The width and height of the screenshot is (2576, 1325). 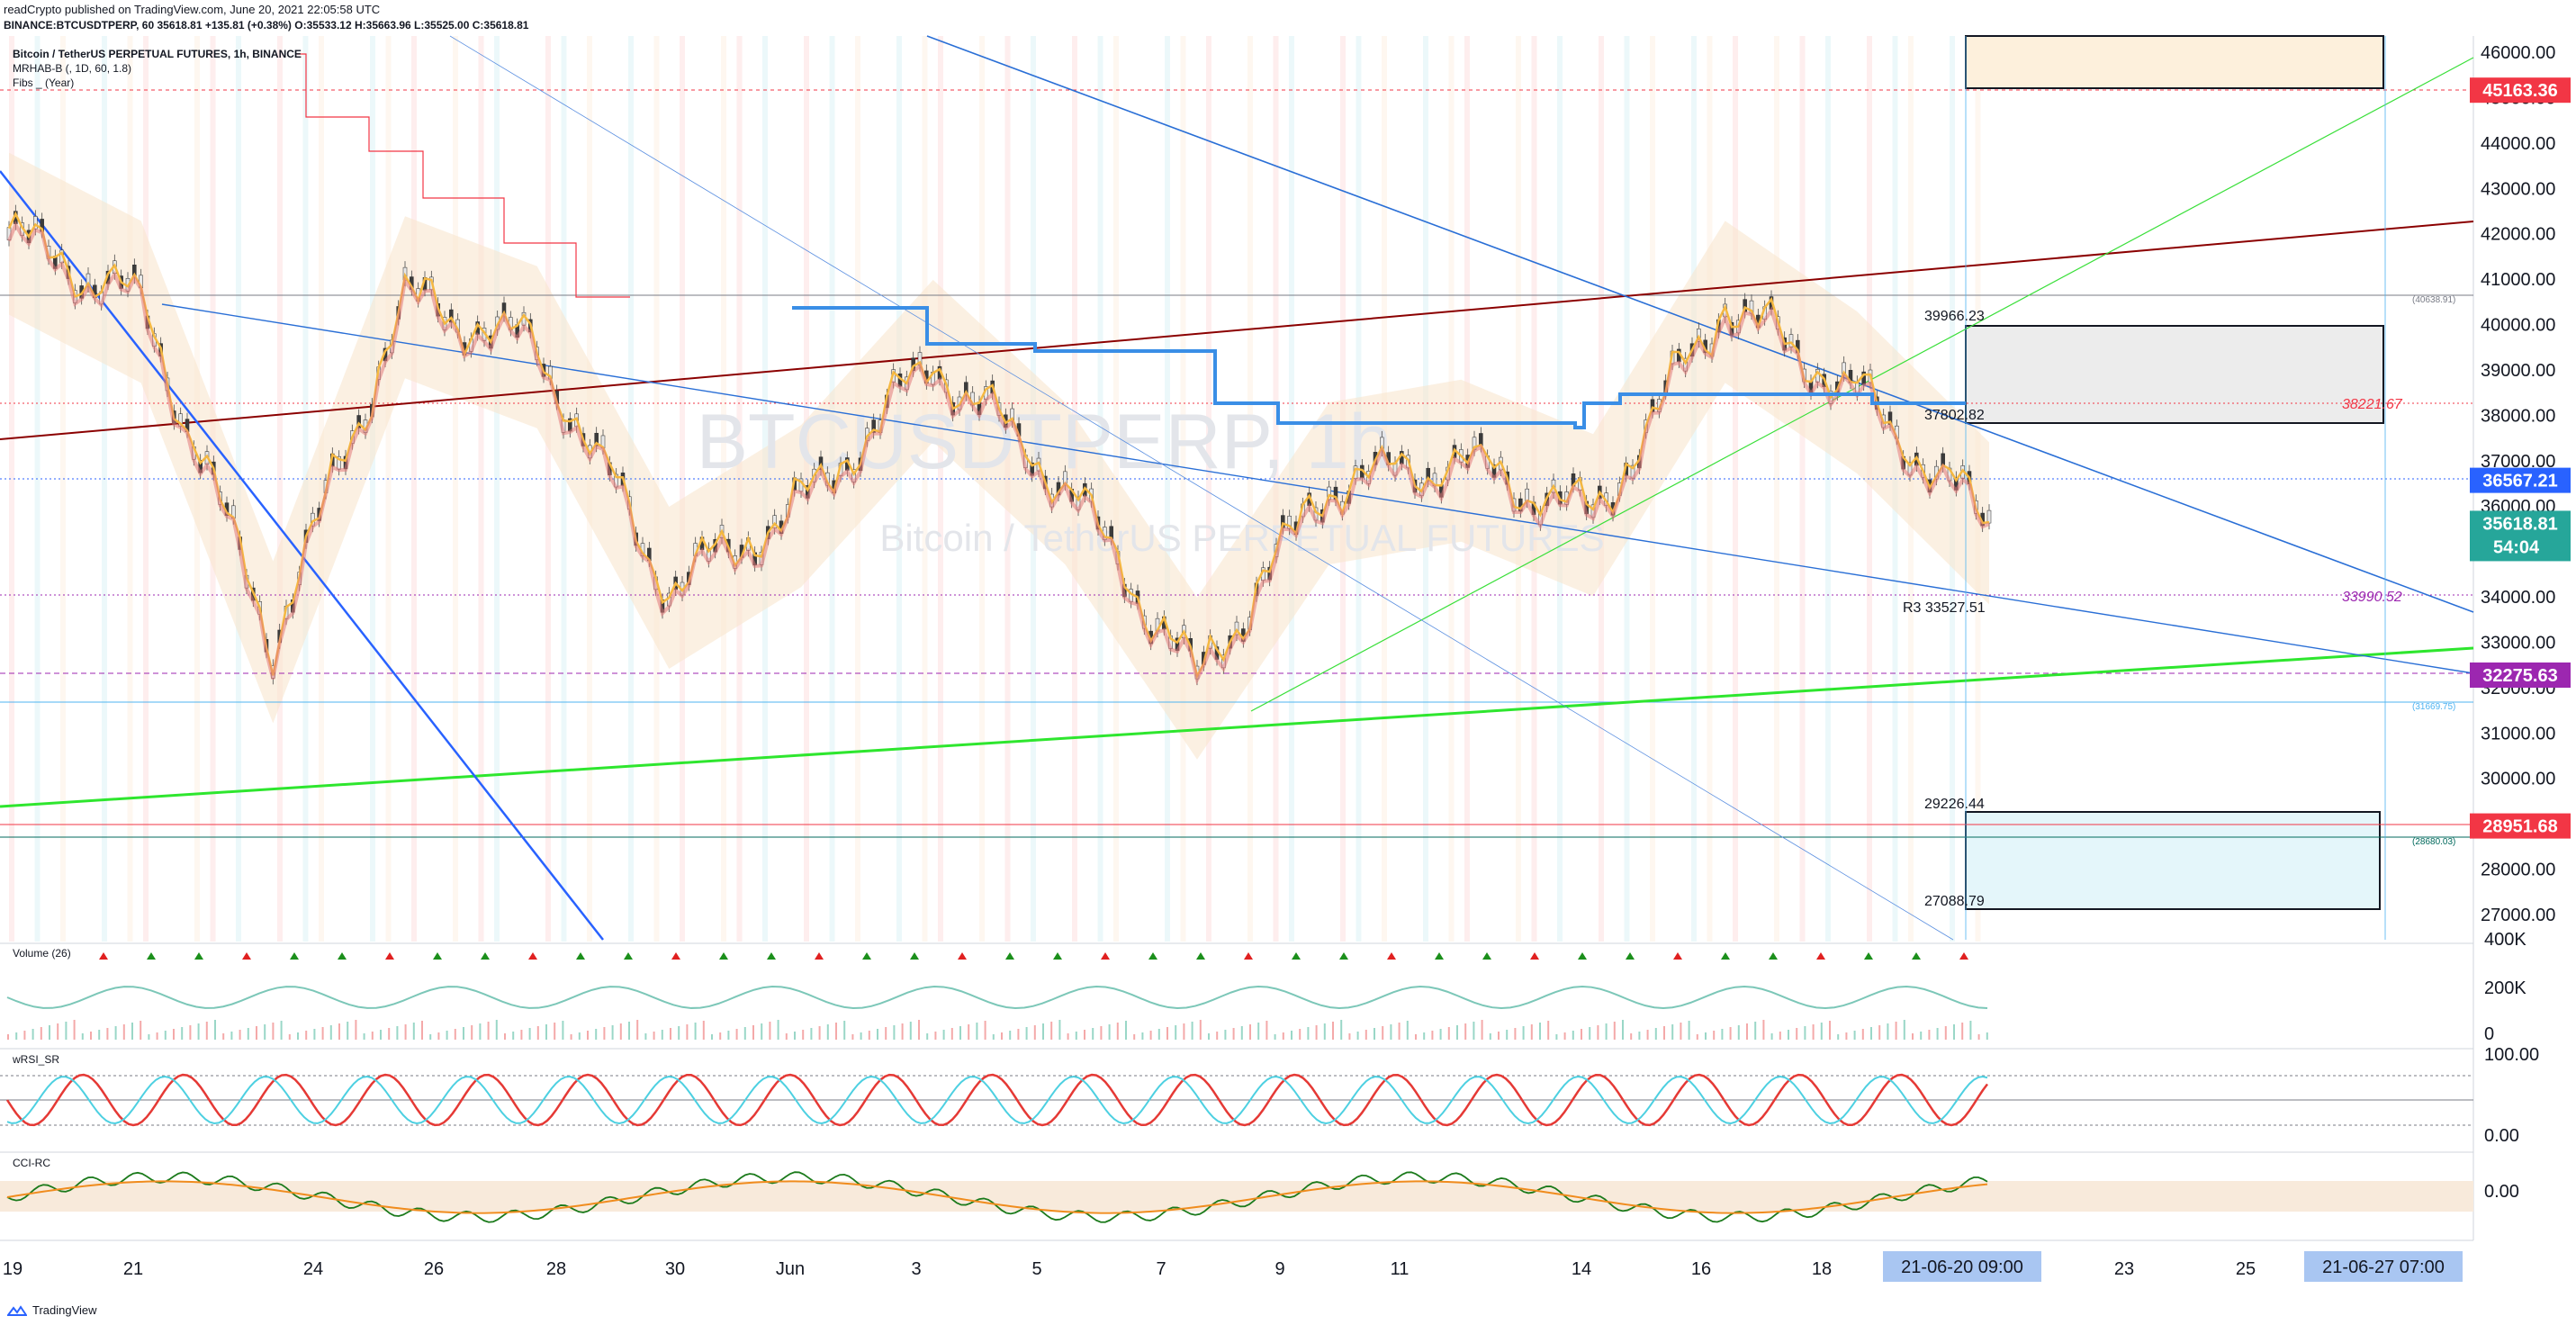 What do you see at coordinates (2518, 53) in the screenshot?
I see `price-tick: 46000.00` at bounding box center [2518, 53].